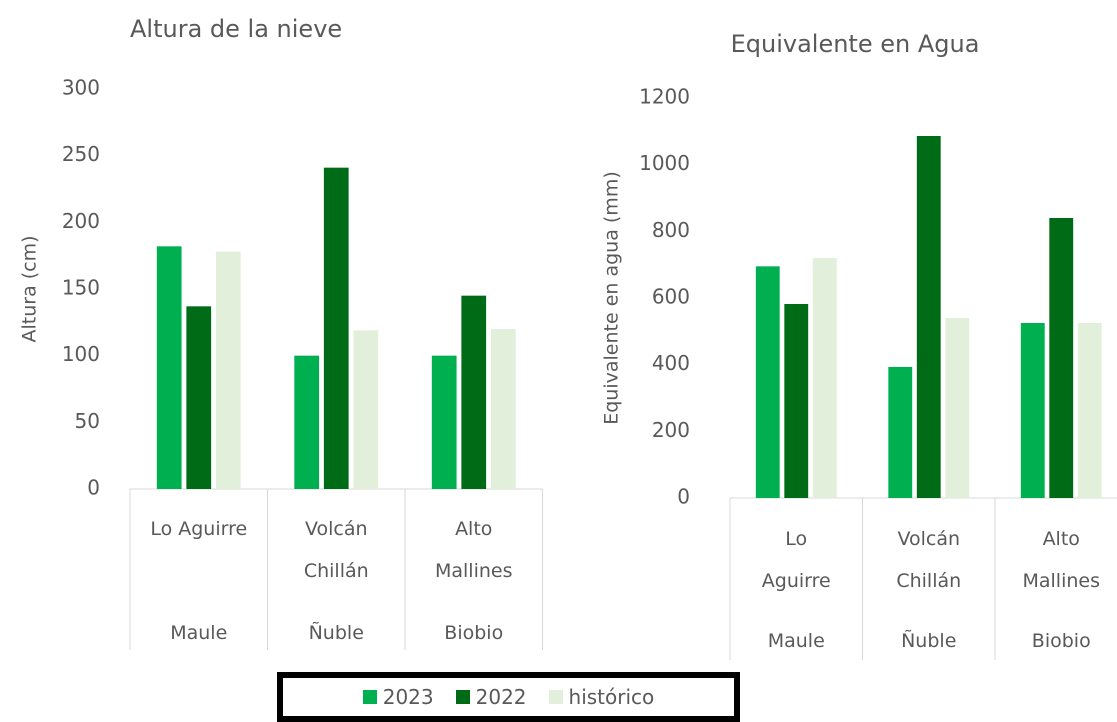  I want to click on y-tick-label: 1000, so click(664, 163).